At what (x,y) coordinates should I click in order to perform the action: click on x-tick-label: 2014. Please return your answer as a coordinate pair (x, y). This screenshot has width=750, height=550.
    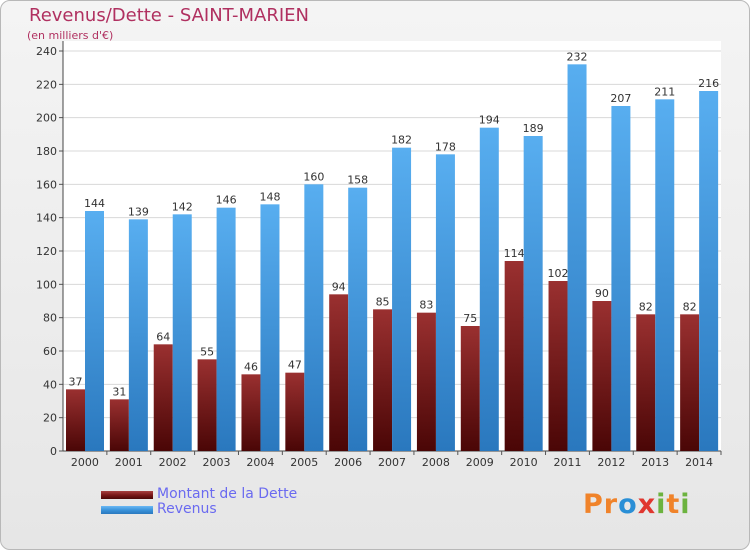
    Looking at the image, I should click on (699, 462).